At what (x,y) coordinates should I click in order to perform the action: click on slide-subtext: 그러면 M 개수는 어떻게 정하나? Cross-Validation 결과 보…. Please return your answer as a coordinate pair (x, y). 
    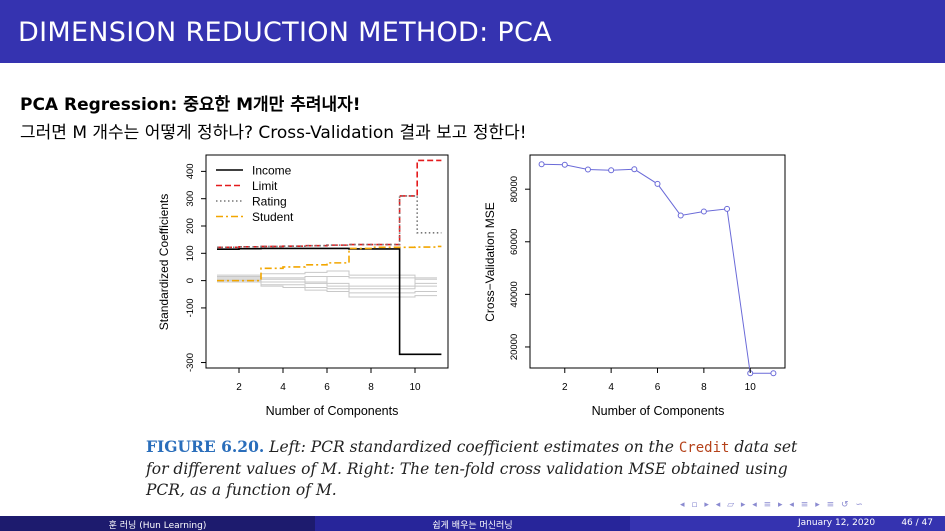
    Looking at the image, I should click on (273, 133).